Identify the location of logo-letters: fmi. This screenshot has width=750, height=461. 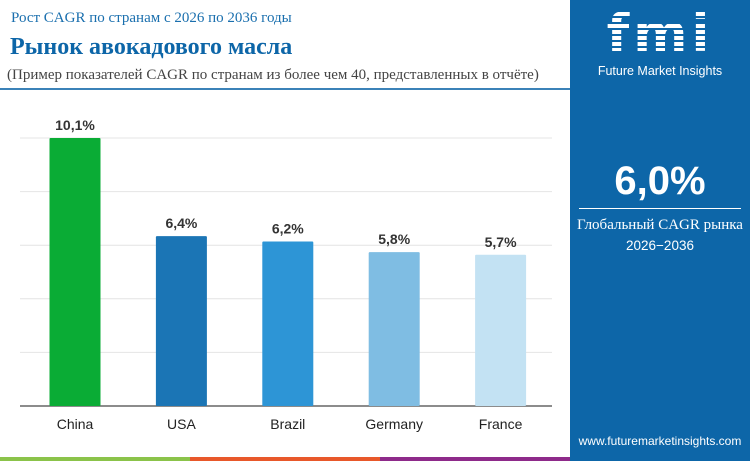
(660, 34).